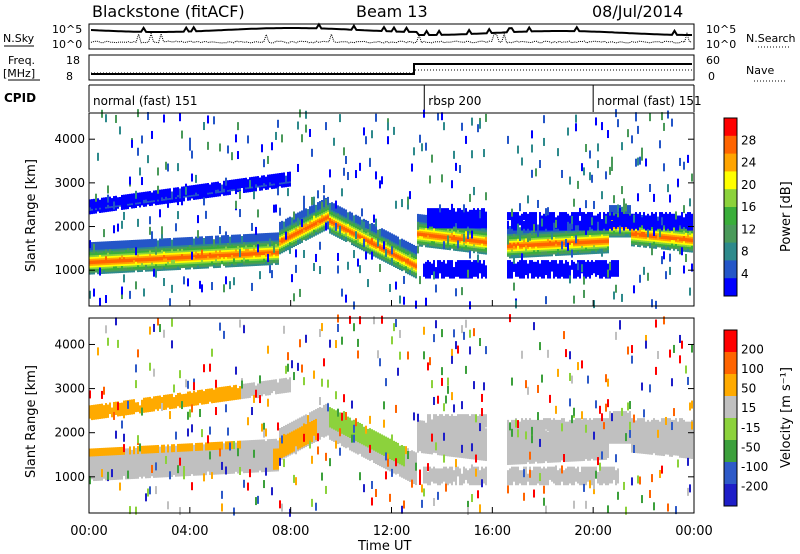 The image size is (800, 554). Describe the element at coordinates (713, 60) in the screenshot. I see `freq-right-tick-top: 60` at that location.